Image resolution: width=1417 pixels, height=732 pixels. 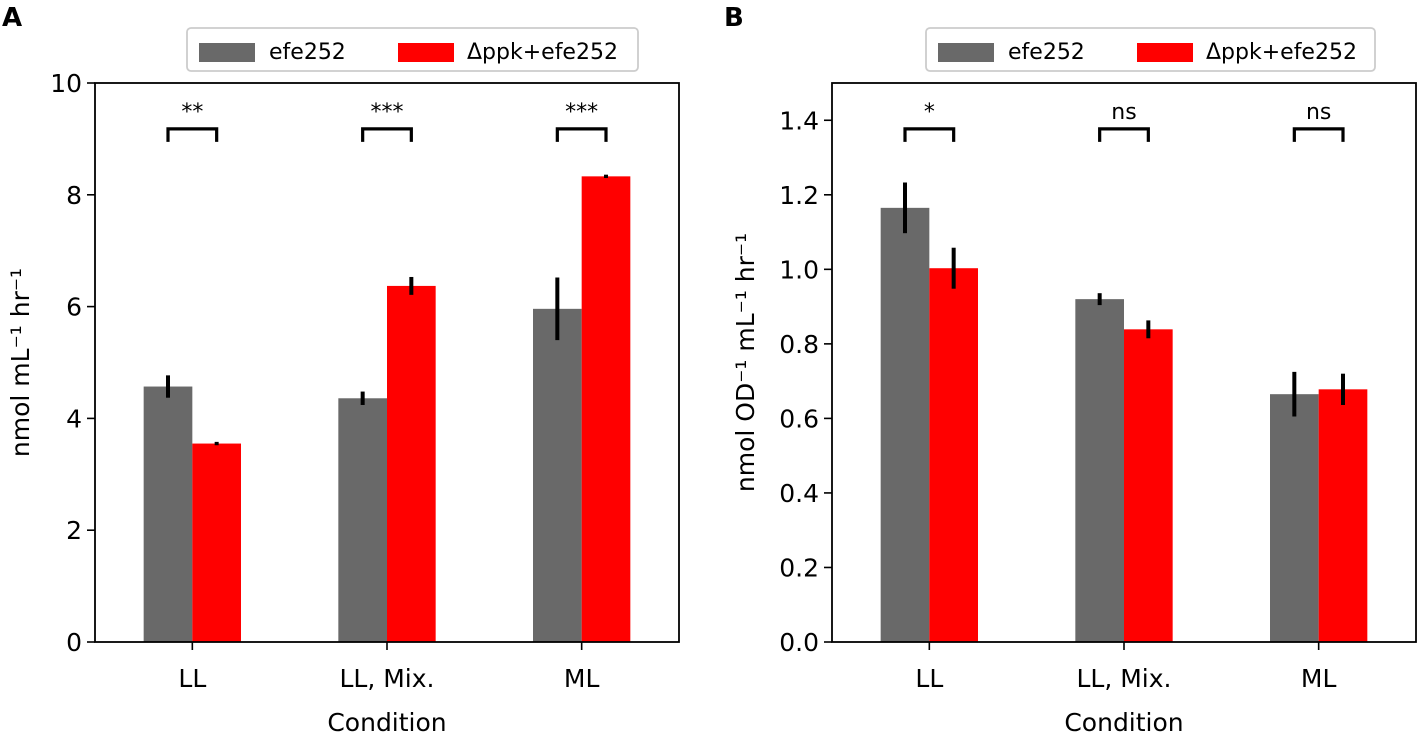 What do you see at coordinates (192, 112) in the screenshot?
I see `significance-label: **` at bounding box center [192, 112].